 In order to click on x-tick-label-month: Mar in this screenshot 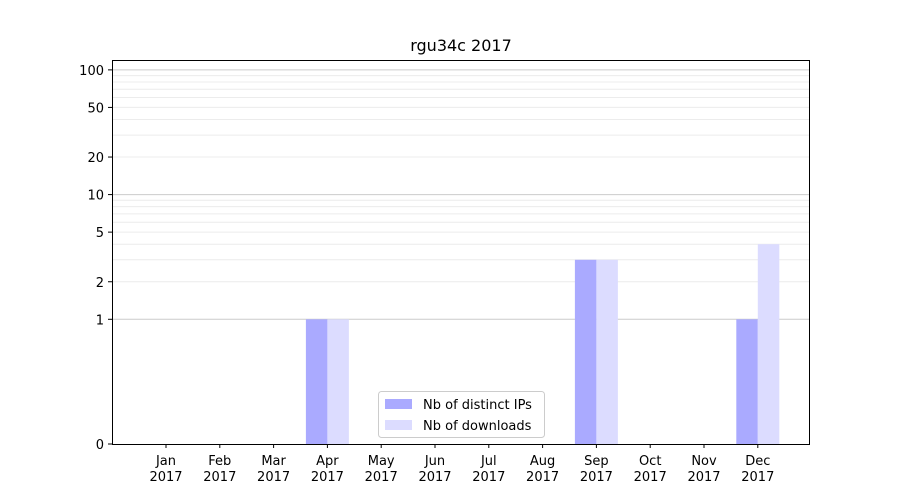, I will do `click(273, 461)`.